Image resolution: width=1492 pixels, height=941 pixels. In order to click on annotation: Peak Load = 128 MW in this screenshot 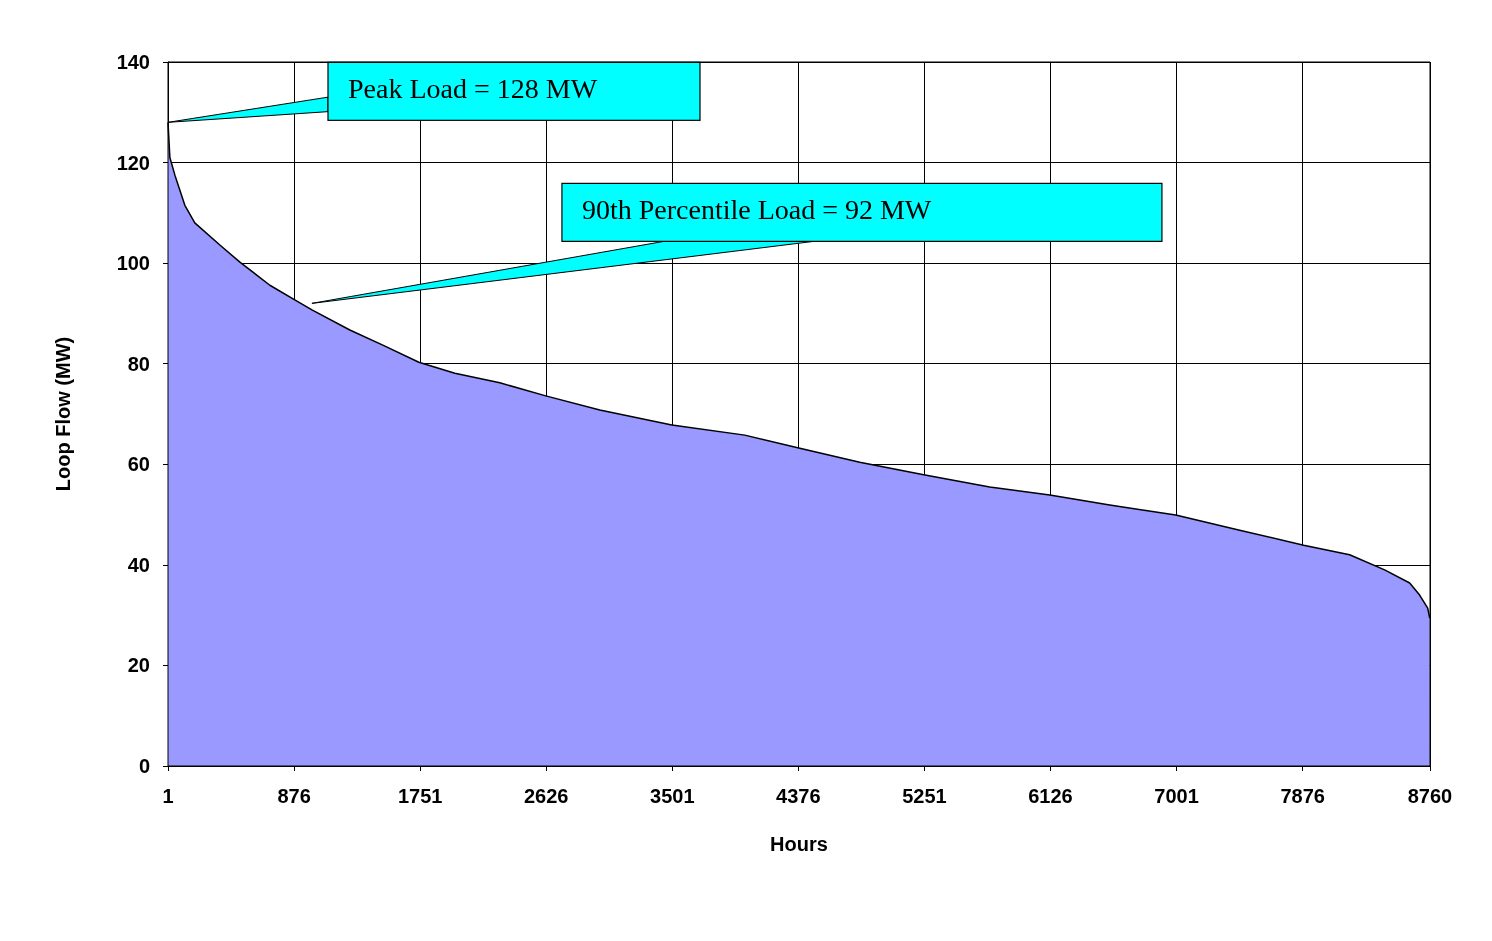, I will do `click(473, 88)`.